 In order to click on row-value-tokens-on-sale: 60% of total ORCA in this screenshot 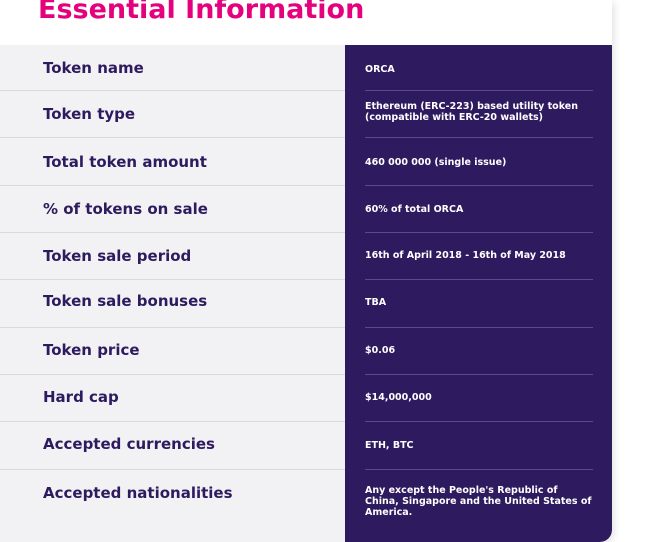, I will do `click(414, 209)`.